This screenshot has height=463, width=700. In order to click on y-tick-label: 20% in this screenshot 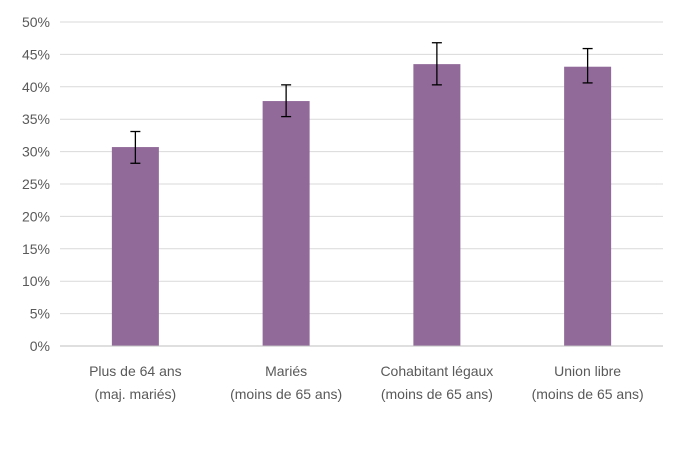, I will do `click(36, 216)`.